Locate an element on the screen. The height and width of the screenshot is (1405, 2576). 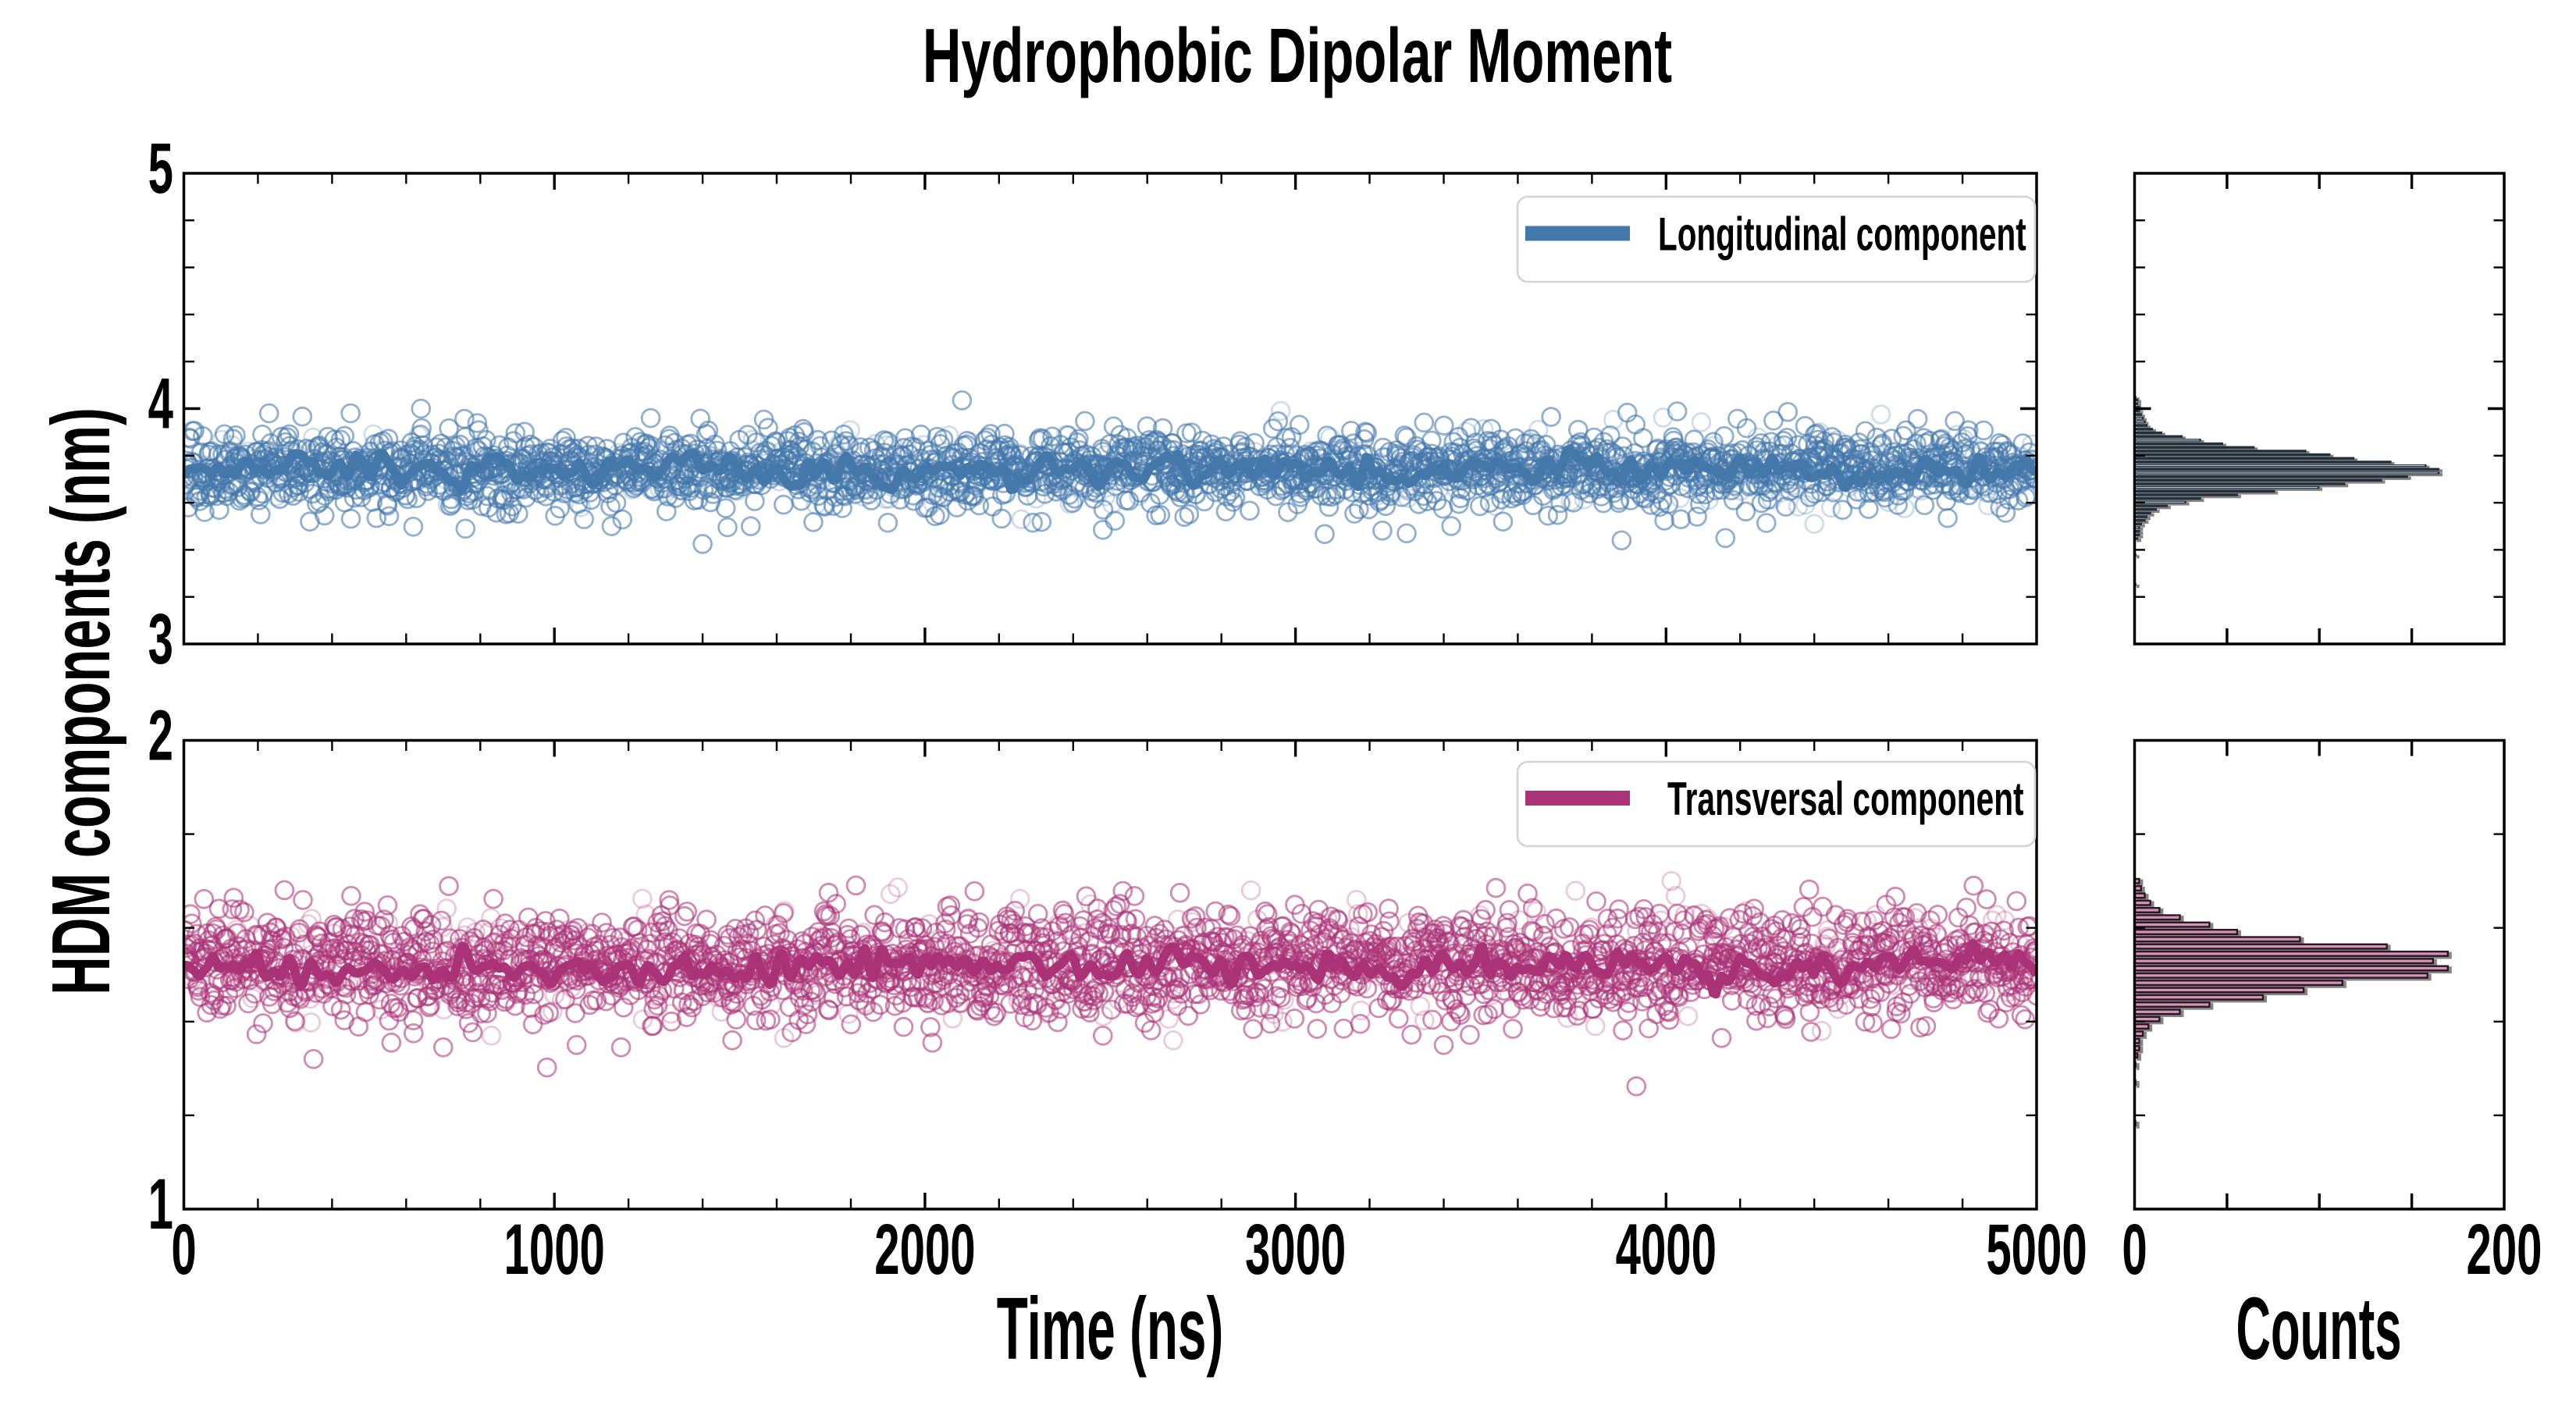
svg-text: 5 is located at coordinates (160, 169).